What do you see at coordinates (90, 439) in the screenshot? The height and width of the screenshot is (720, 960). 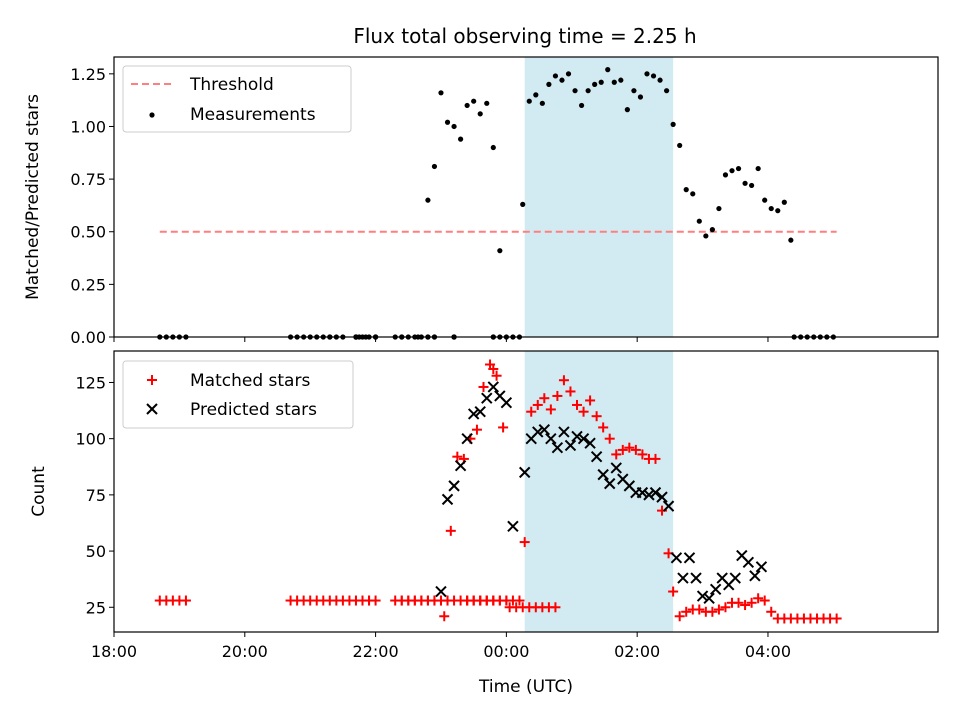 I see `y-tick-label: 100` at bounding box center [90, 439].